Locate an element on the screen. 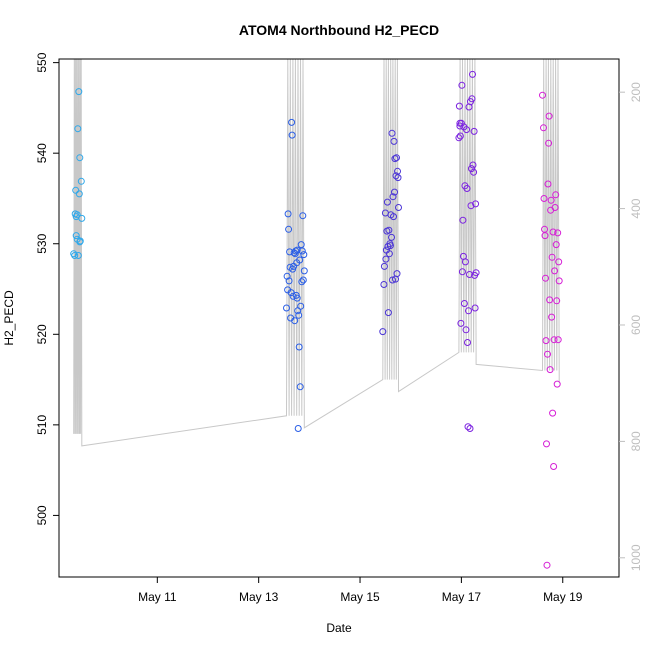  secondary-y-axis: 200 400 600 800 1000 is located at coordinates (631, 326).